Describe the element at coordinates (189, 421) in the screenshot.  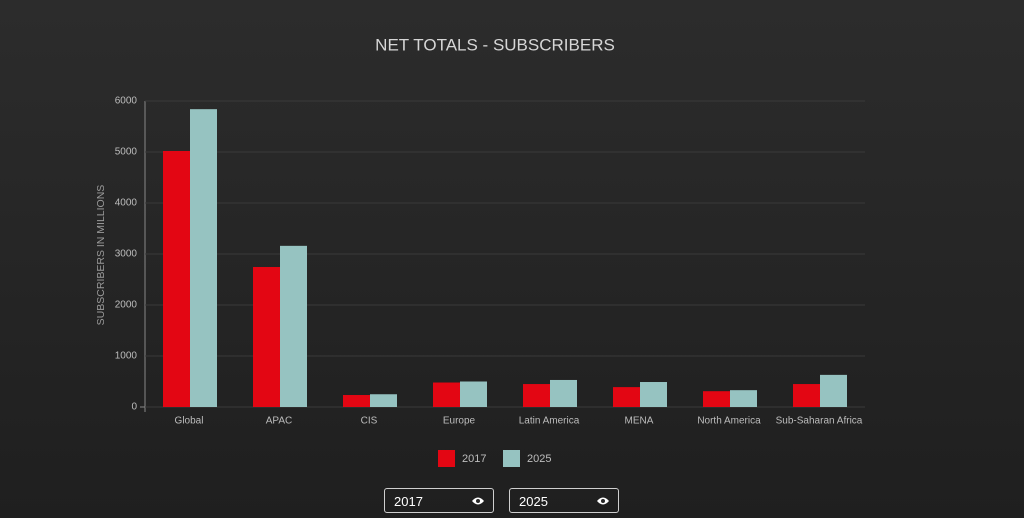
I see `x-tick-label: Global` at that location.